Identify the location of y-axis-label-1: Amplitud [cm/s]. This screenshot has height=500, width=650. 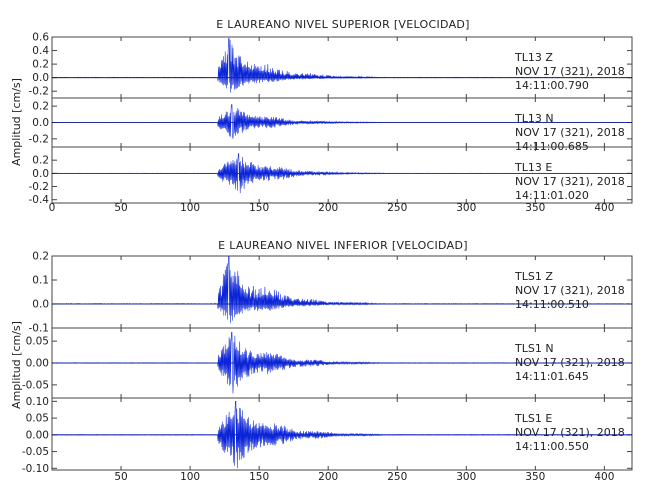
(16, 122).